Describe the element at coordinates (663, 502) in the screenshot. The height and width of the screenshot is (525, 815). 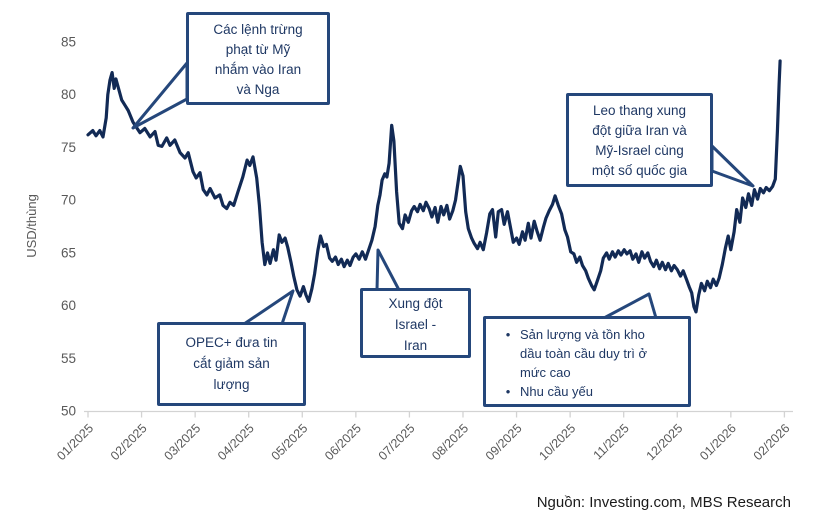
I see `source-note: Nguồn: Investing.com, MBS Research` at that location.